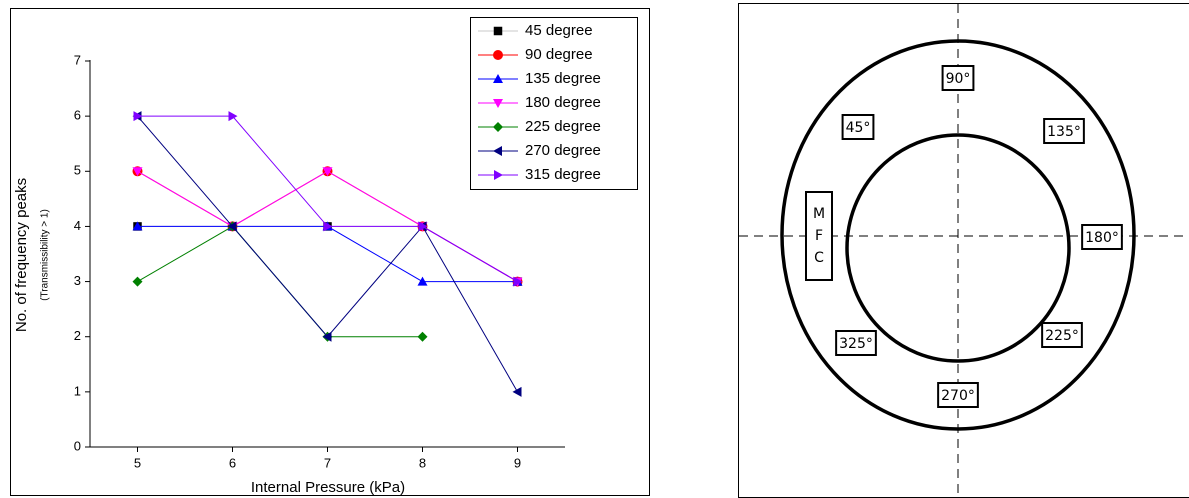 Image resolution: width=1189 pixels, height=498 pixels. What do you see at coordinates (819, 258) in the screenshot?
I see `mfc-letter: C` at bounding box center [819, 258].